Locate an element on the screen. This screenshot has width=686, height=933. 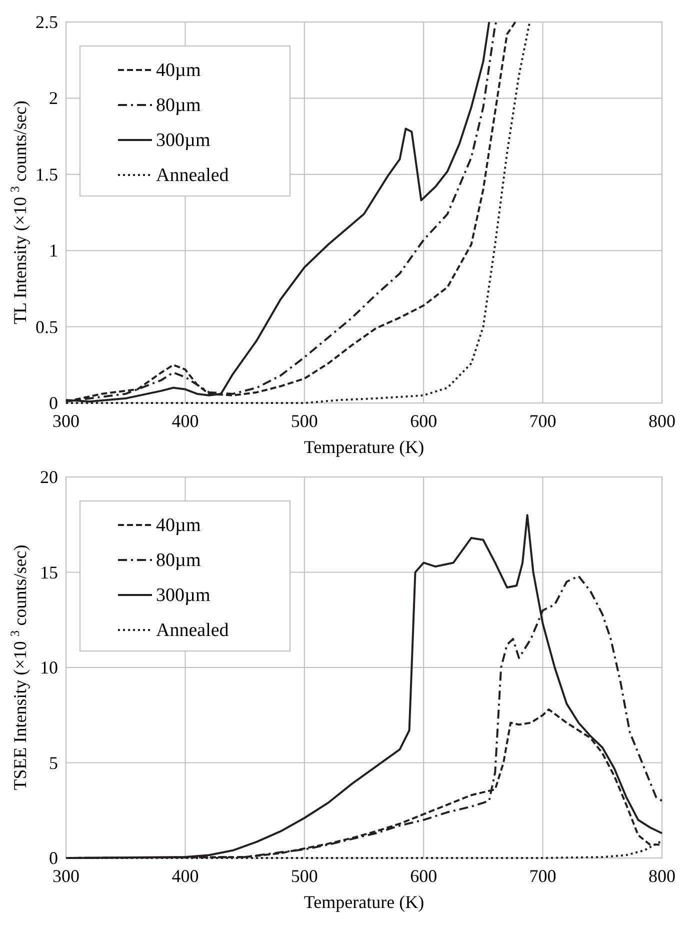
y-tick-label: 15 is located at coordinates (49, 572).